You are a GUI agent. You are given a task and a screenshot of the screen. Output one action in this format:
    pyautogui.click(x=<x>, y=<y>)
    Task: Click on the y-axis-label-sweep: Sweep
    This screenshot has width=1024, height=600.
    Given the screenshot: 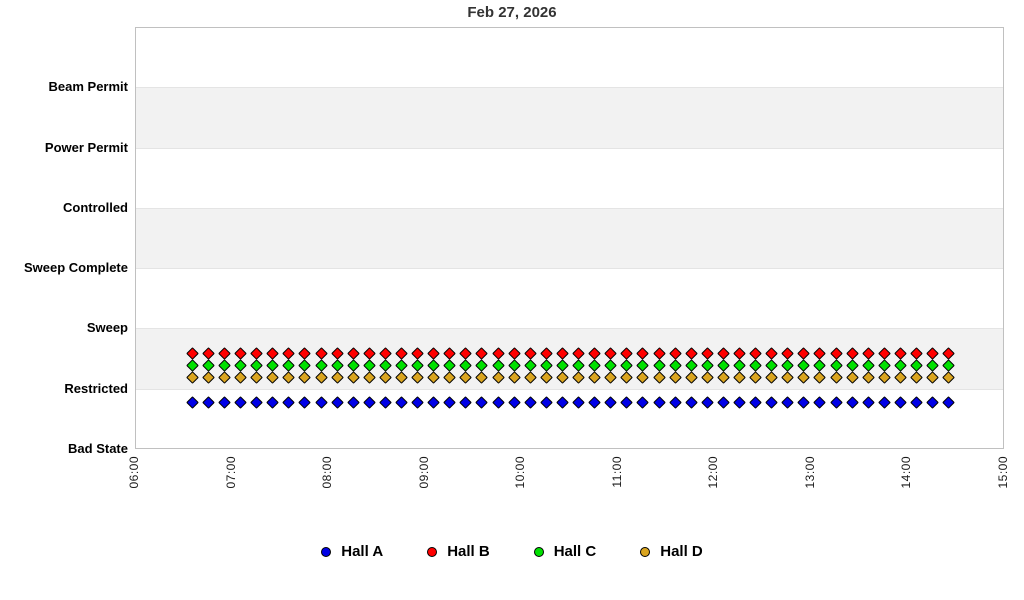 What is the action you would take?
    pyautogui.click(x=107, y=328)
    